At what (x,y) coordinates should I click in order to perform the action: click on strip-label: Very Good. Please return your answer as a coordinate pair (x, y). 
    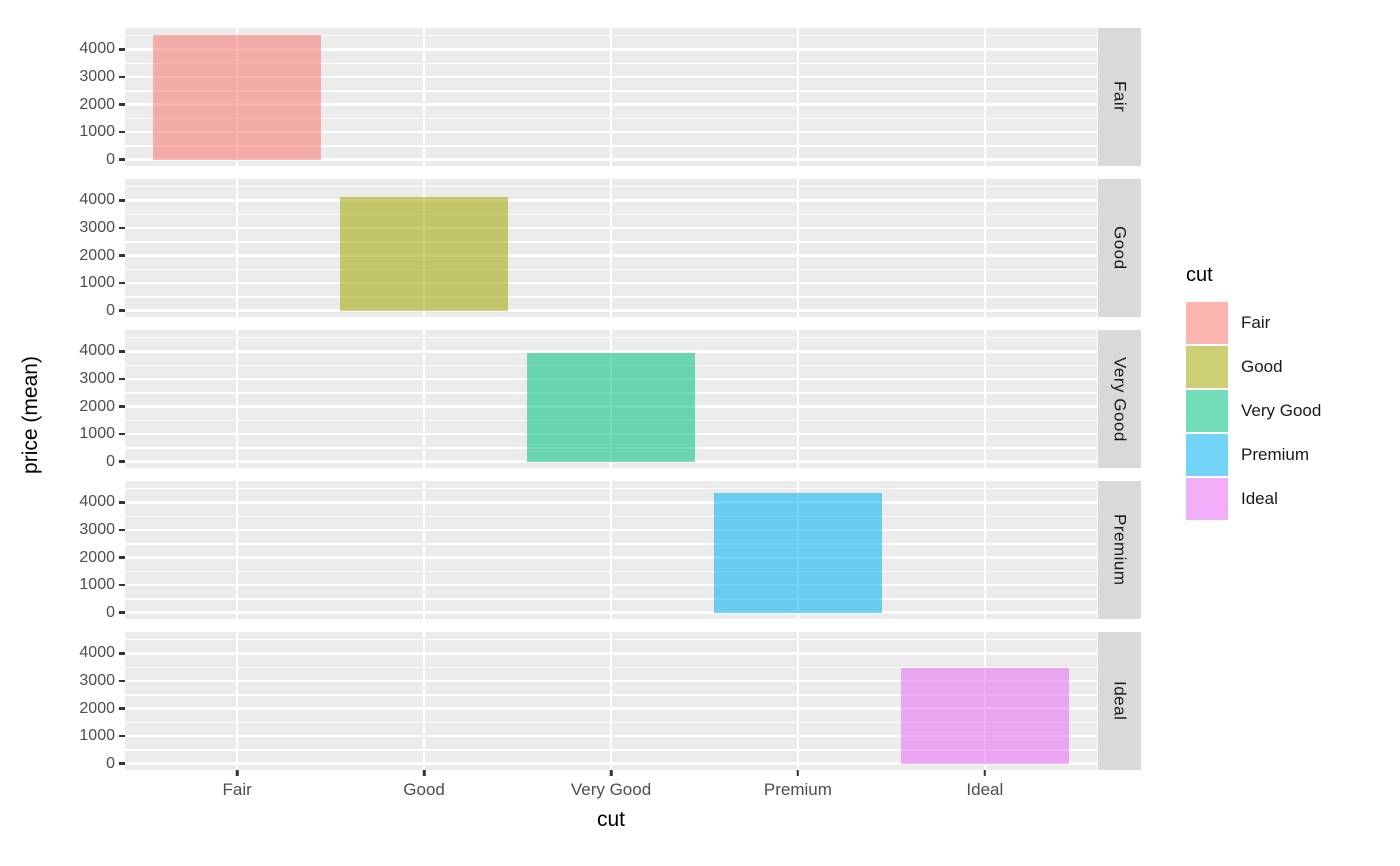
    Looking at the image, I should click on (1120, 399).